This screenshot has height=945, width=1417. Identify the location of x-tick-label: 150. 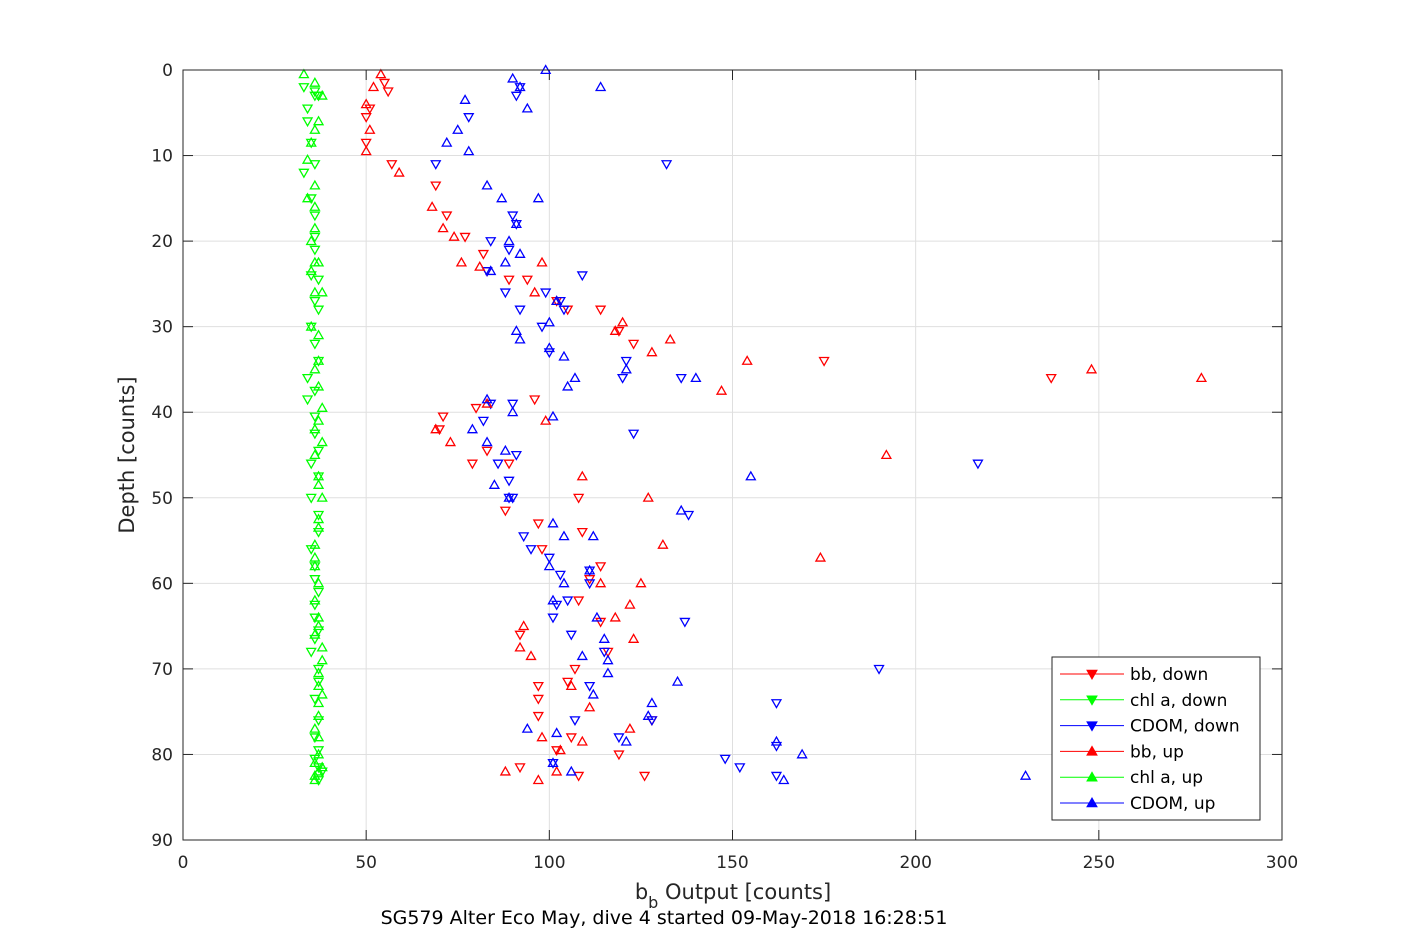
(732, 863).